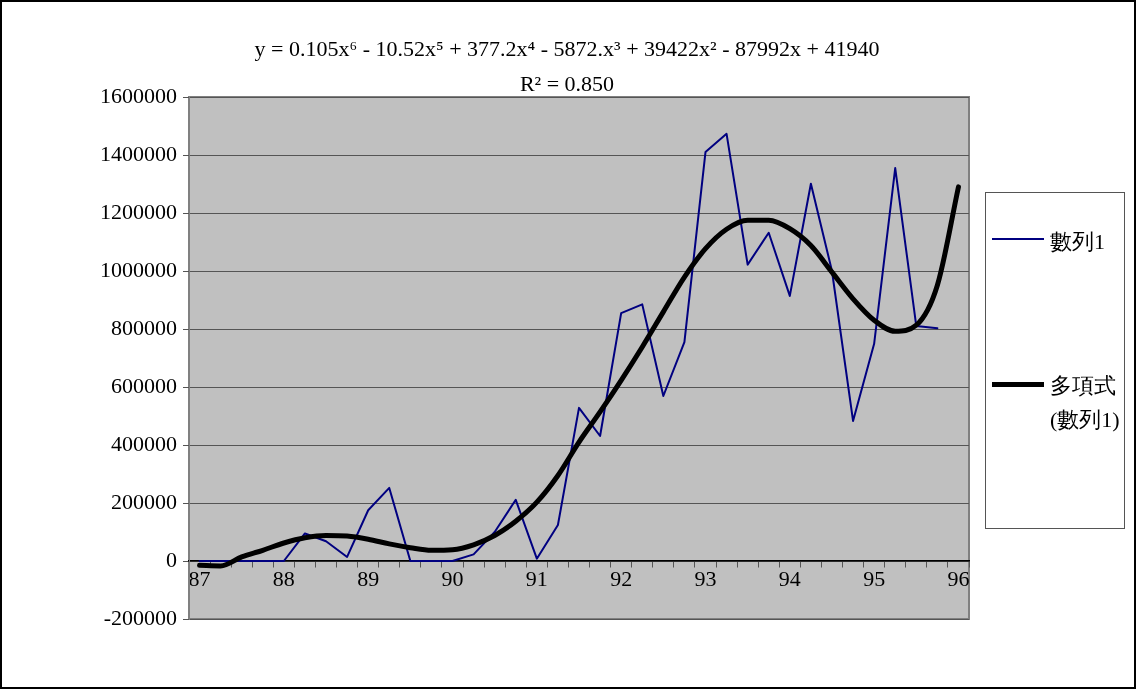 Image resolution: width=1136 pixels, height=689 pixels. I want to click on x-tick-label: 91, so click(536, 578).